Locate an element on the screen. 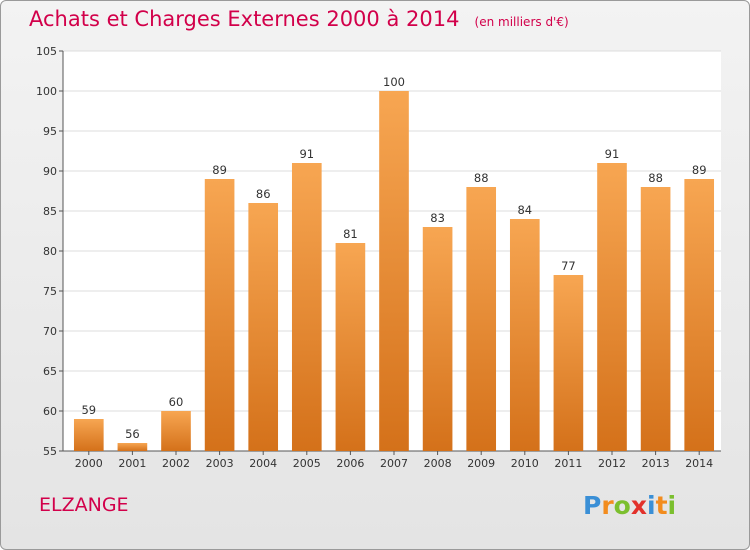 This screenshot has width=750, height=550. logo-letter: o is located at coordinates (622, 505).